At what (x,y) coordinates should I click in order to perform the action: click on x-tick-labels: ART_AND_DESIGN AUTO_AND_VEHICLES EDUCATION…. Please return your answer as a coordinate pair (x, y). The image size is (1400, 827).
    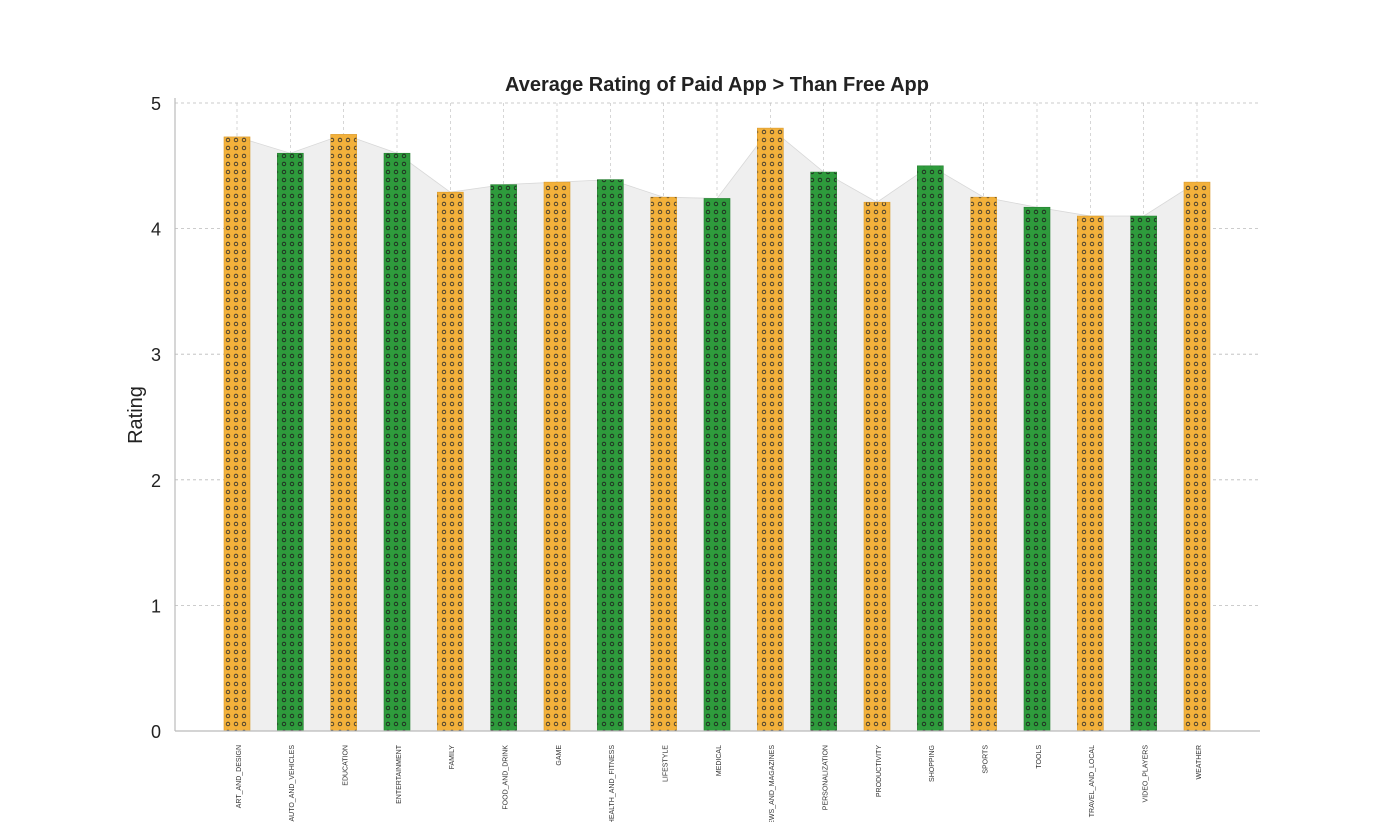
    Looking at the image, I should click on (719, 785).